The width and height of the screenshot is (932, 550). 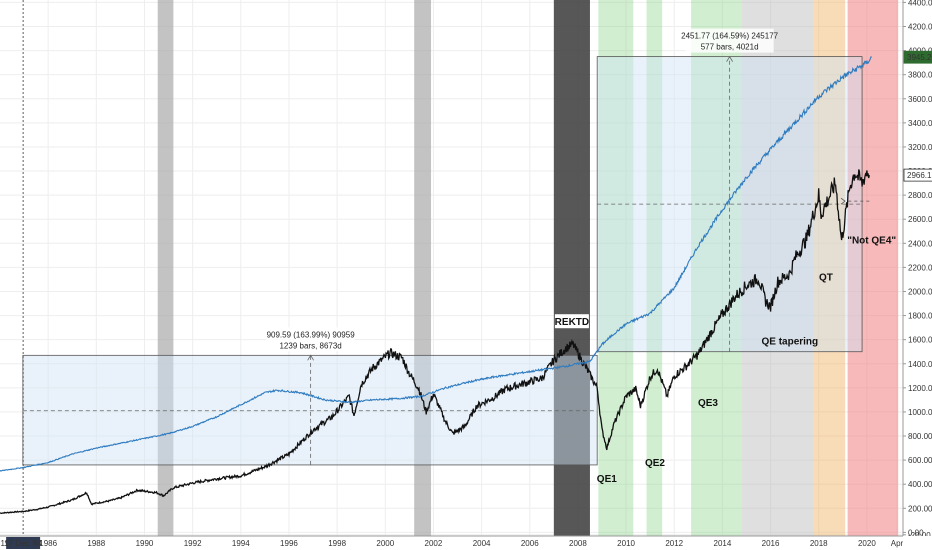 I want to click on projection-arrowhead, so click(x=843, y=201).